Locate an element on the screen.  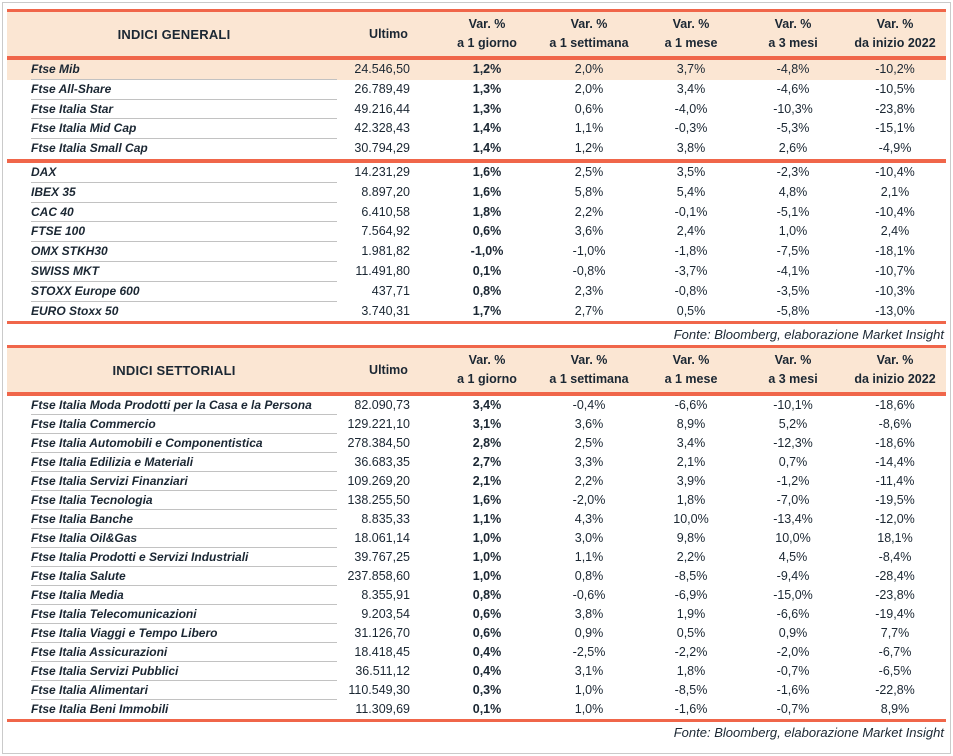
cell-ultimo: 11.491,80 is located at coordinates (382, 270).